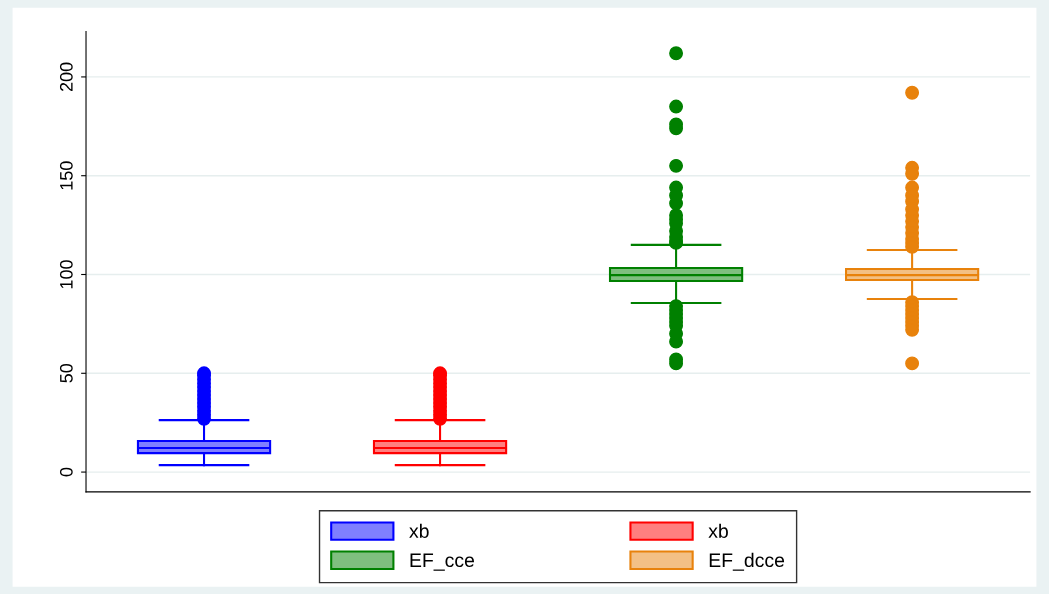 Image resolution: width=1049 pixels, height=594 pixels. Describe the element at coordinates (66, 472) in the screenshot. I see `y-tick-label: 0` at that location.